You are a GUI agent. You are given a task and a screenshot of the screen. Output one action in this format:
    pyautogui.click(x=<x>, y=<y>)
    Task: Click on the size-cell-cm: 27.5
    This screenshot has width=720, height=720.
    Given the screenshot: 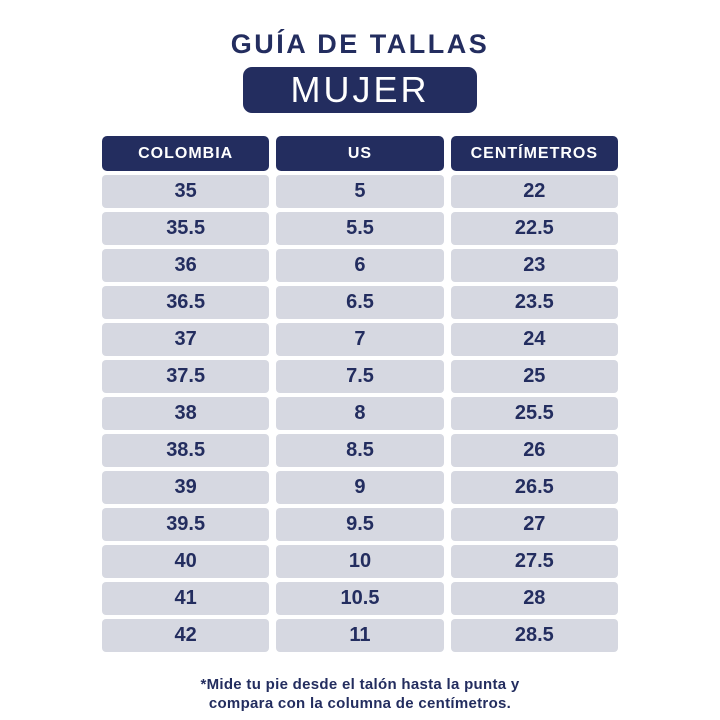 What is the action you would take?
    pyautogui.click(x=534, y=562)
    